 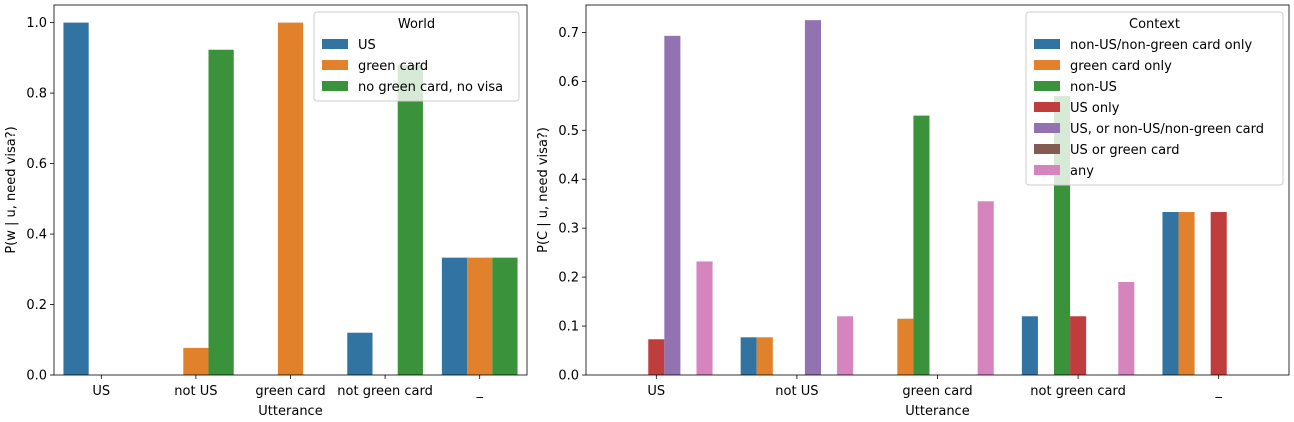 What do you see at coordinates (1167, 129) in the screenshot?
I see `legend-entry: US, or non-US/non-green card` at bounding box center [1167, 129].